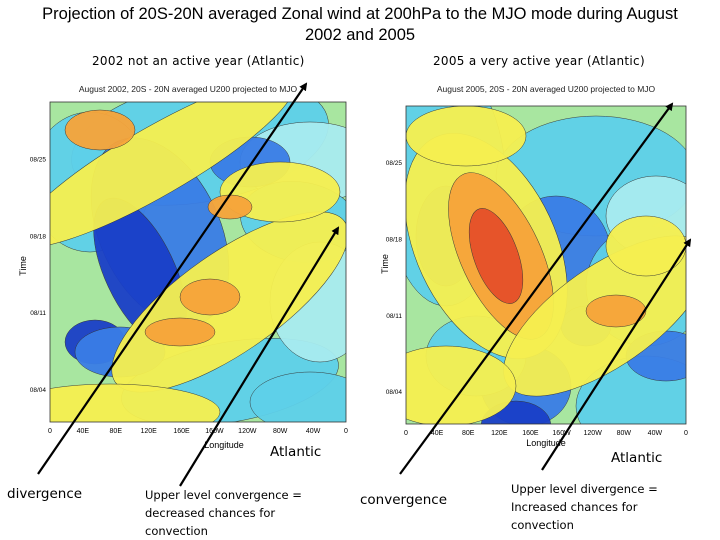  Describe the element at coordinates (561, 433) in the screenshot. I see `x-tick-label: 160W` at that location.